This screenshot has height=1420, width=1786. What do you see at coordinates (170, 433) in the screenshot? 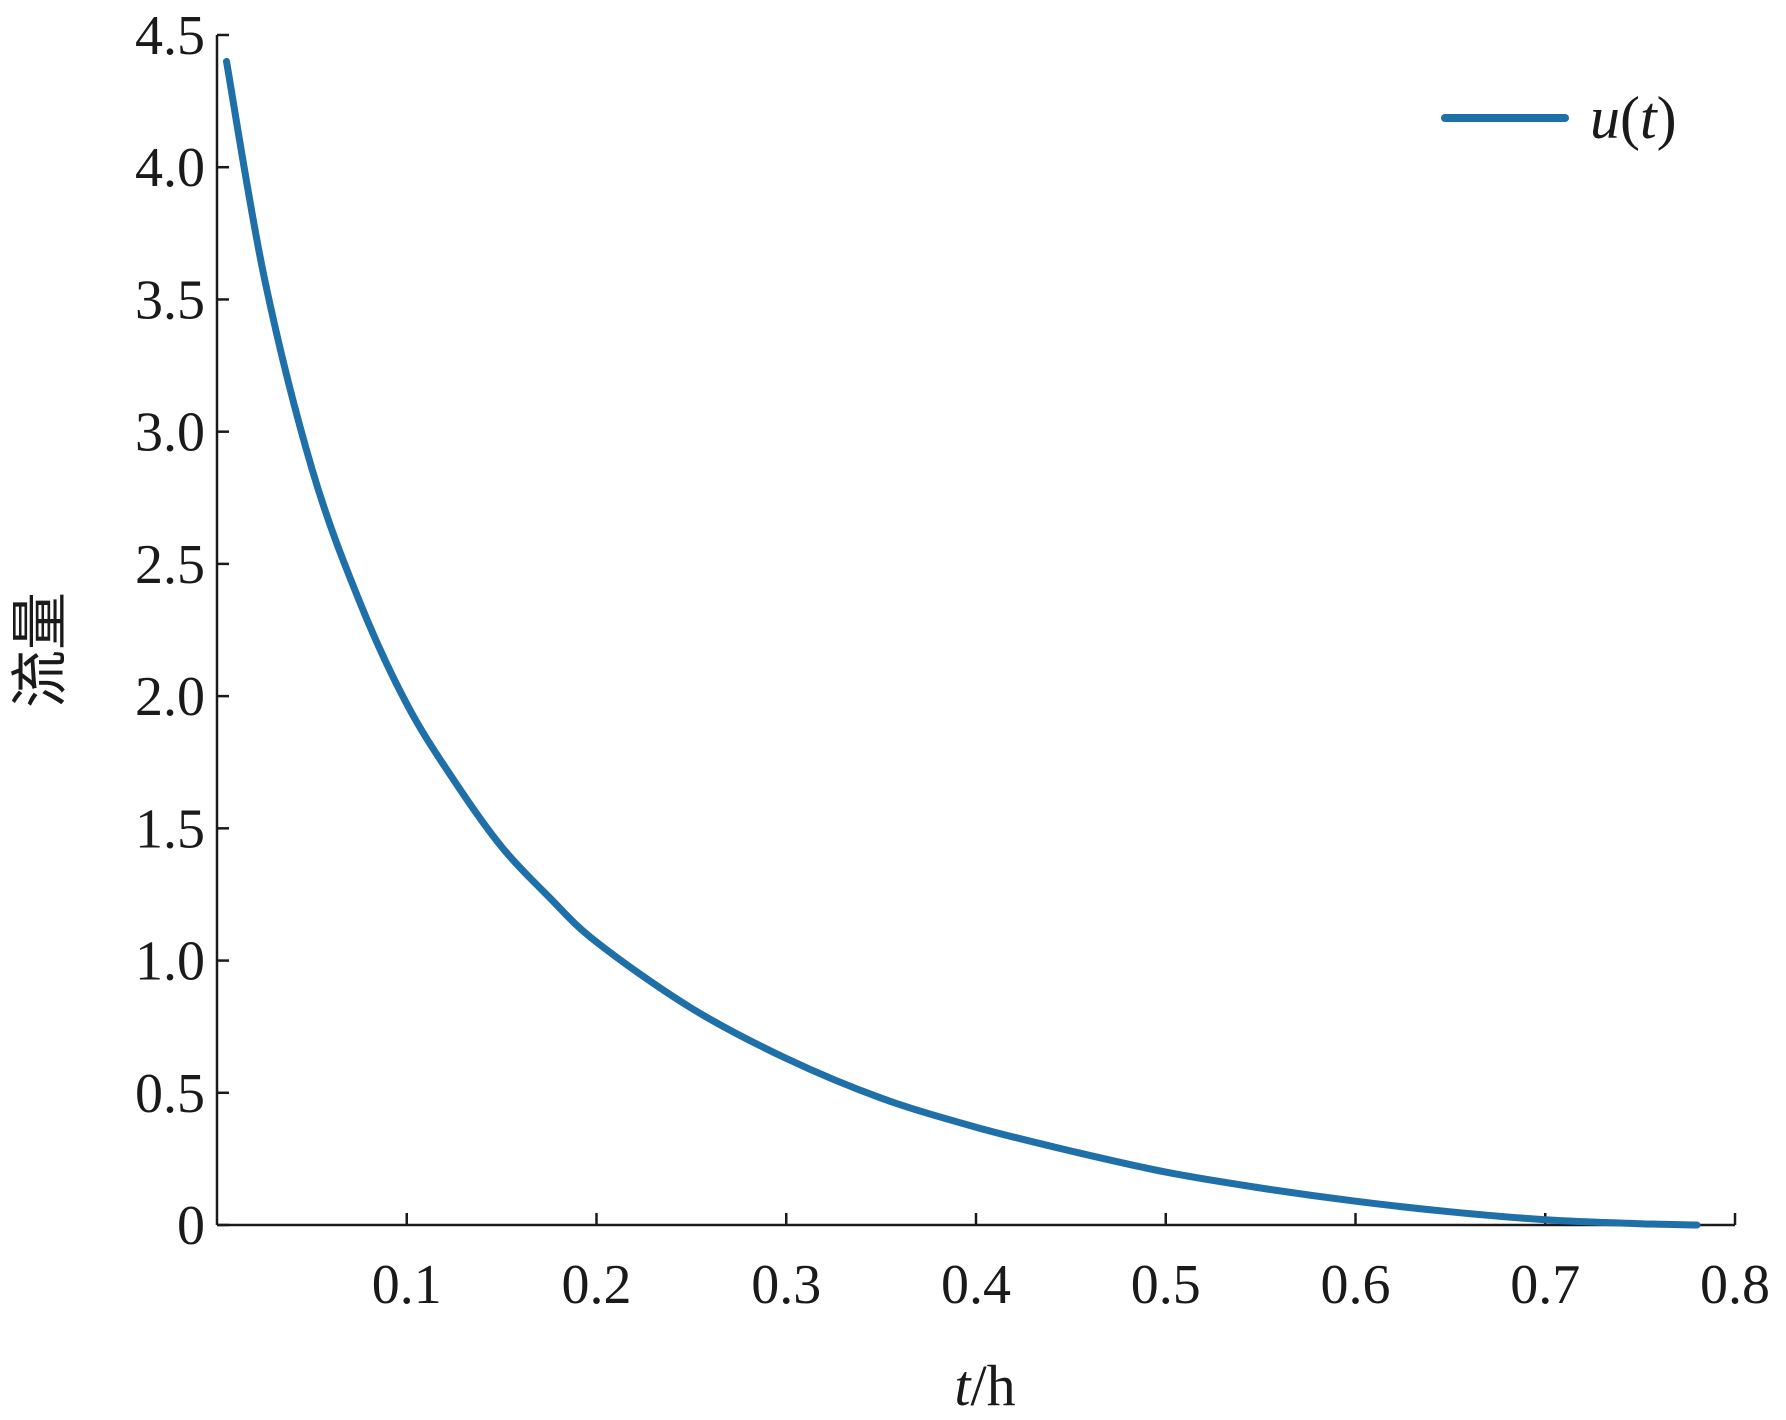
I see `y-tick-label: 3.0` at bounding box center [170, 433].